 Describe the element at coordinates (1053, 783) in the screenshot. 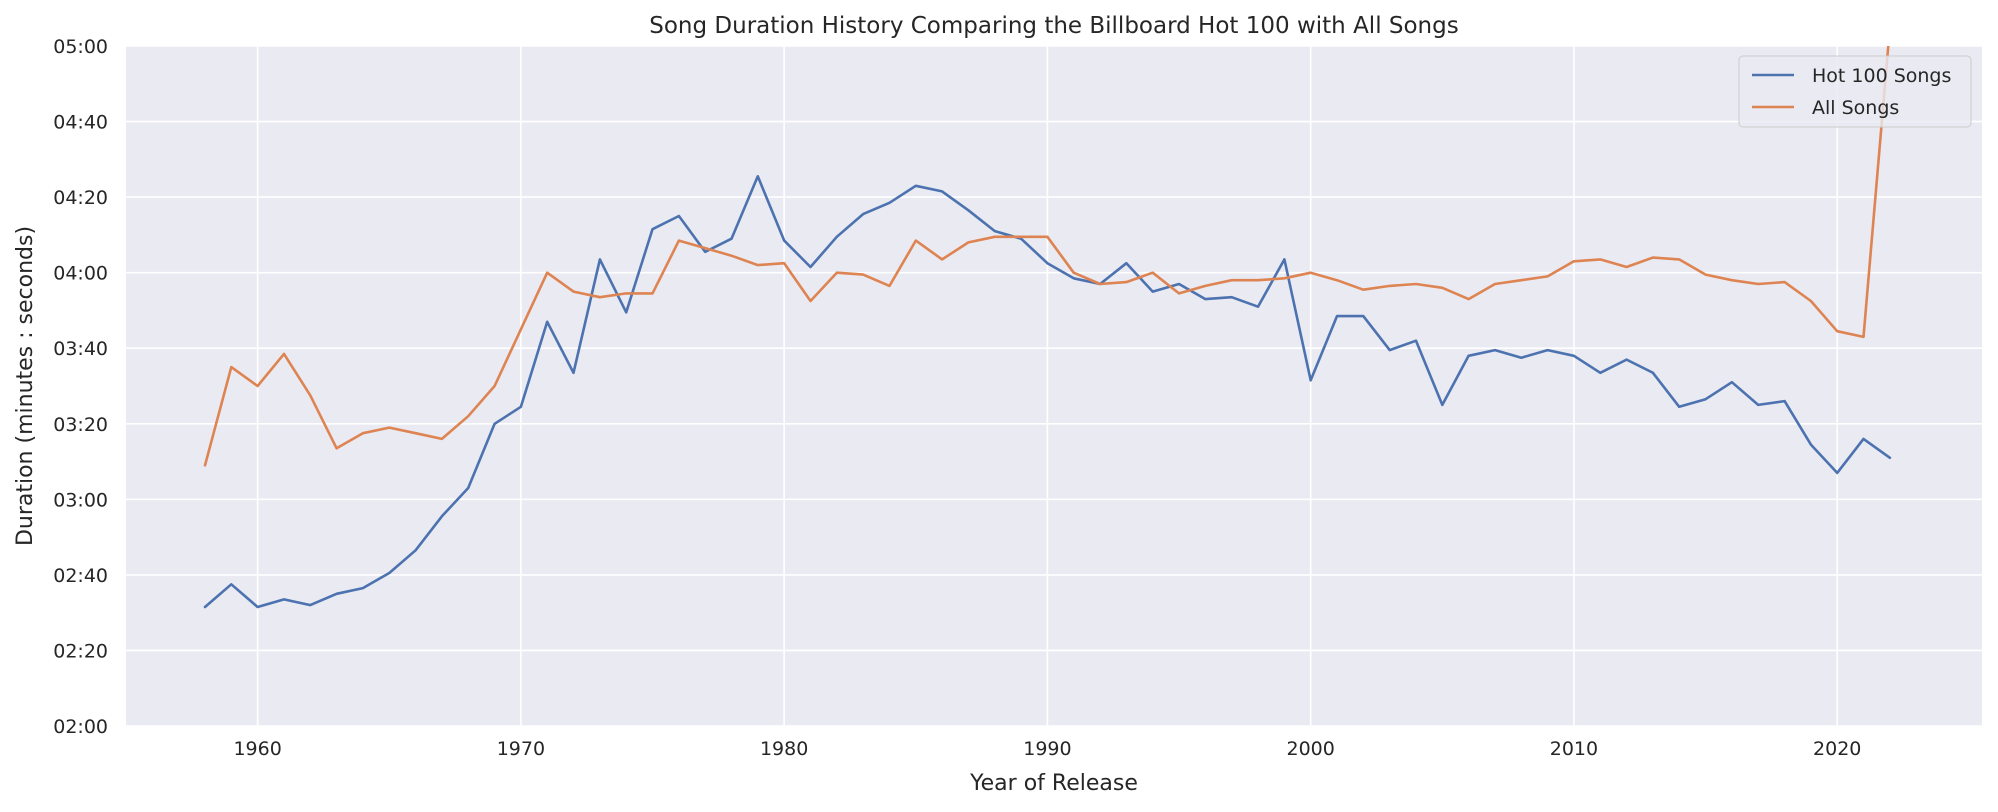

I see `x-axis-label: Year of Release` at that location.